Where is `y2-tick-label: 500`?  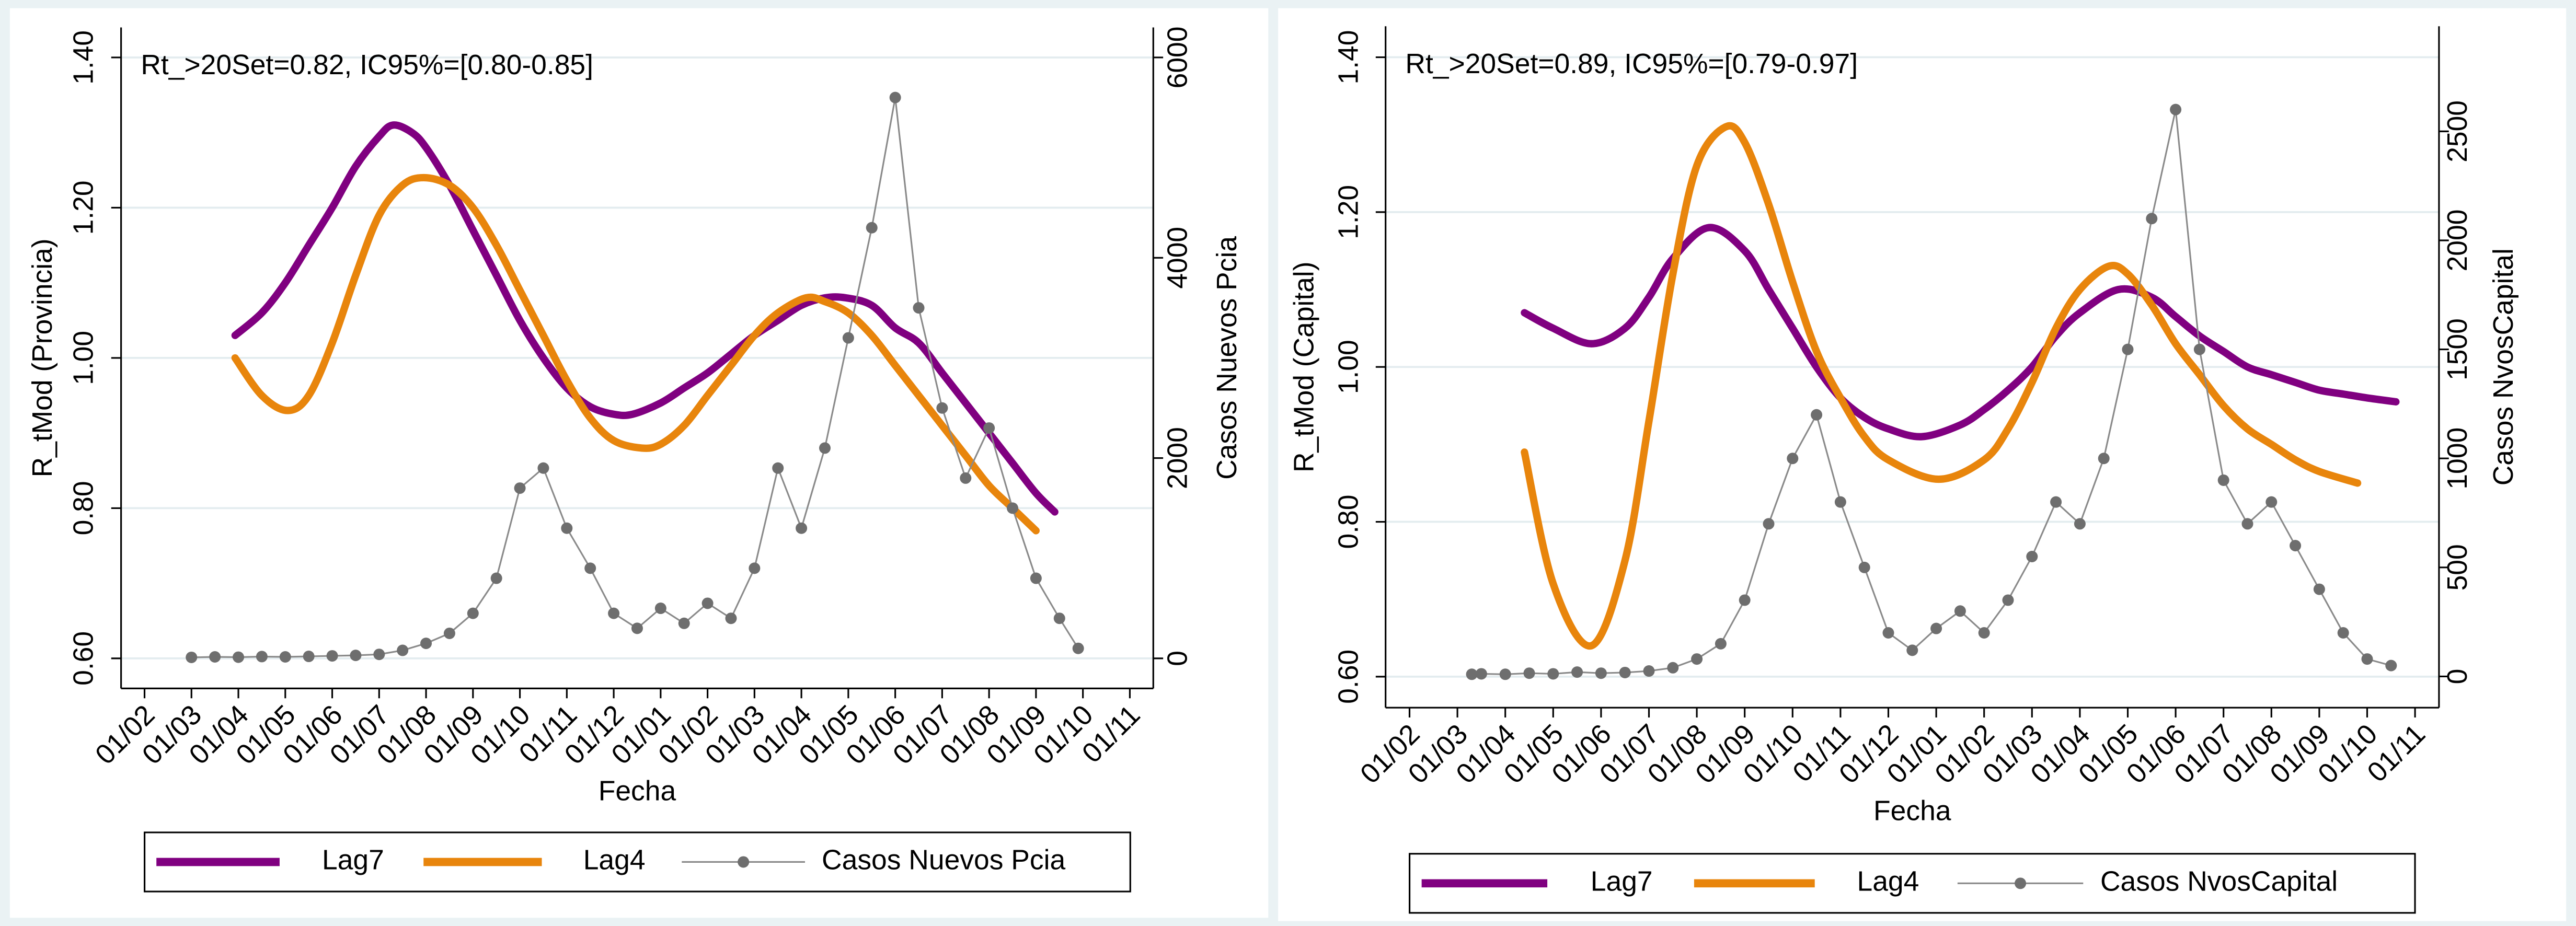
y2-tick-label: 500 is located at coordinates (2457, 567).